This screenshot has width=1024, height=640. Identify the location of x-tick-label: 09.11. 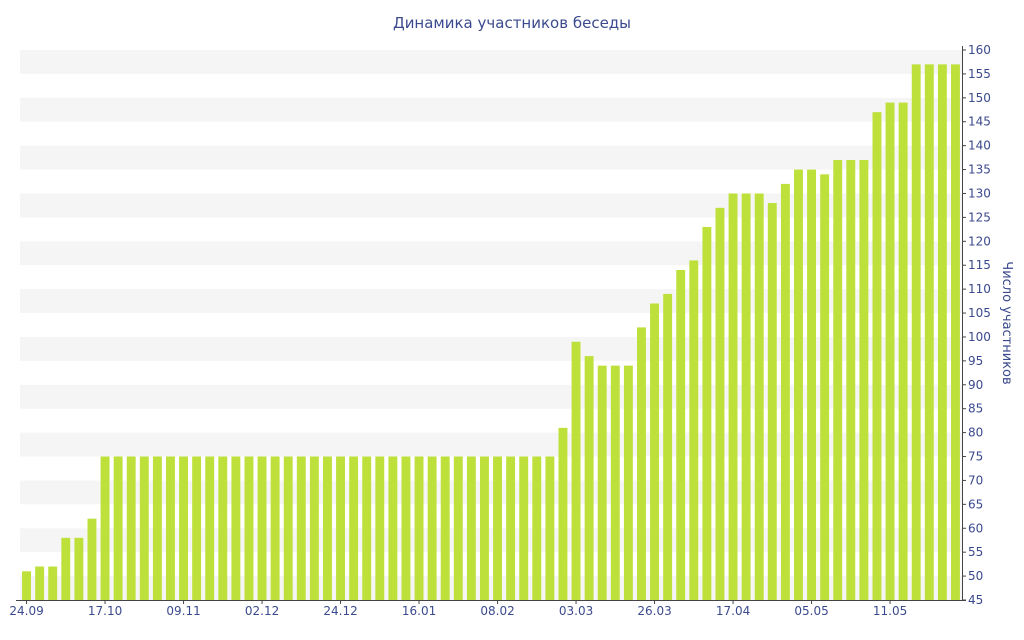
(183, 611).